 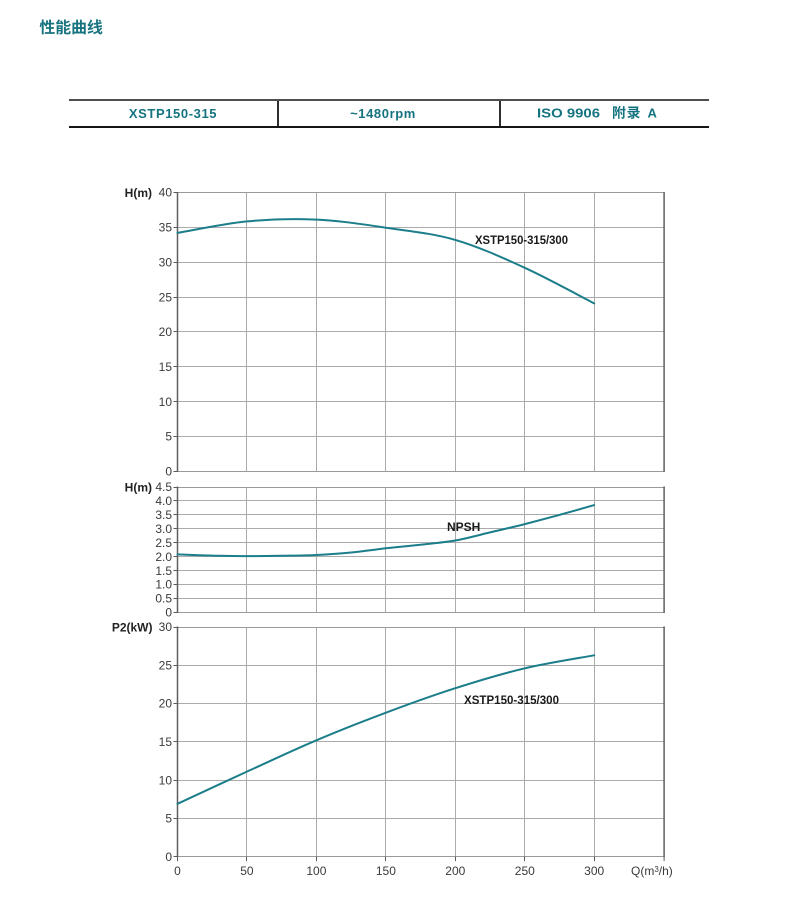 I want to click on svg-text: 2.0, so click(x=163, y=557).